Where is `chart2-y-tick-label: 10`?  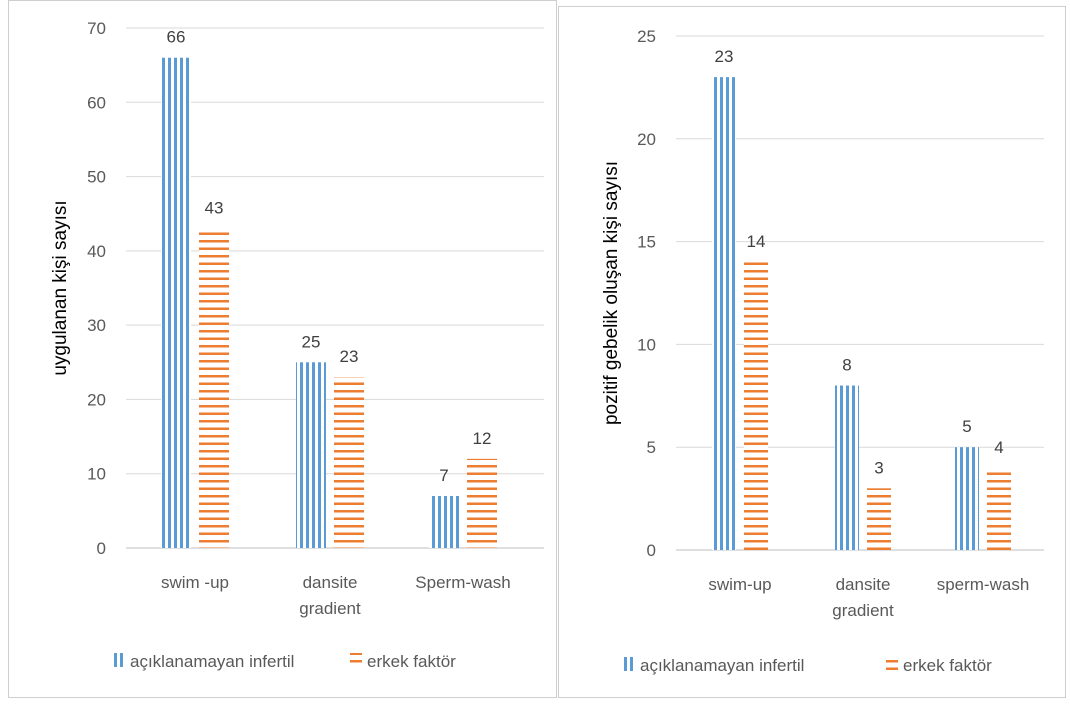
chart2-y-tick-label: 10 is located at coordinates (646, 344).